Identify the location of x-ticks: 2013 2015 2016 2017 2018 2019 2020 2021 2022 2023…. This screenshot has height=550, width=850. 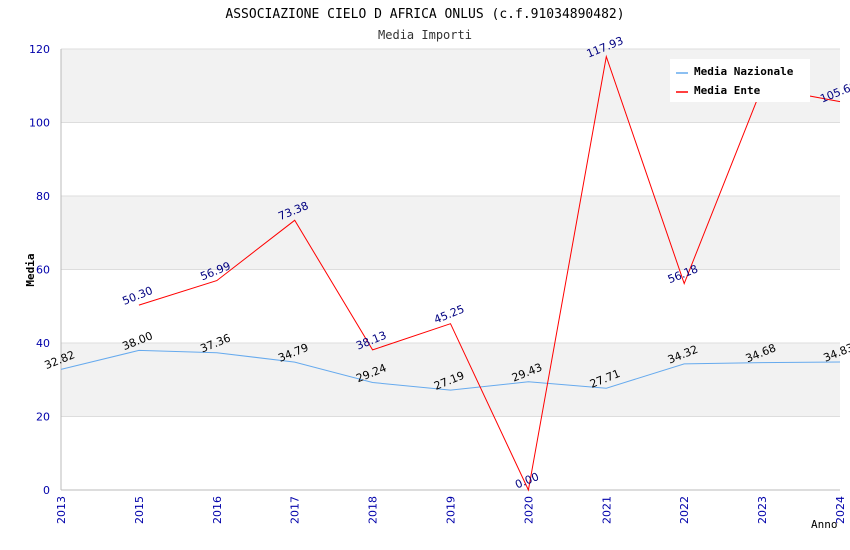
(451, 510).